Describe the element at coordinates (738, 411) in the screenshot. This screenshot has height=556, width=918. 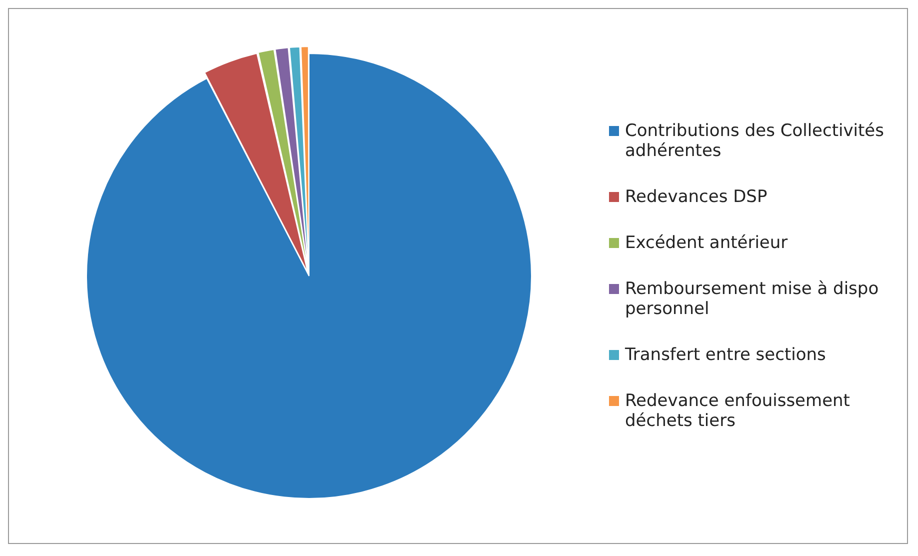
I see `legend-label: Redevance enfouissement déchets tiers` at that location.